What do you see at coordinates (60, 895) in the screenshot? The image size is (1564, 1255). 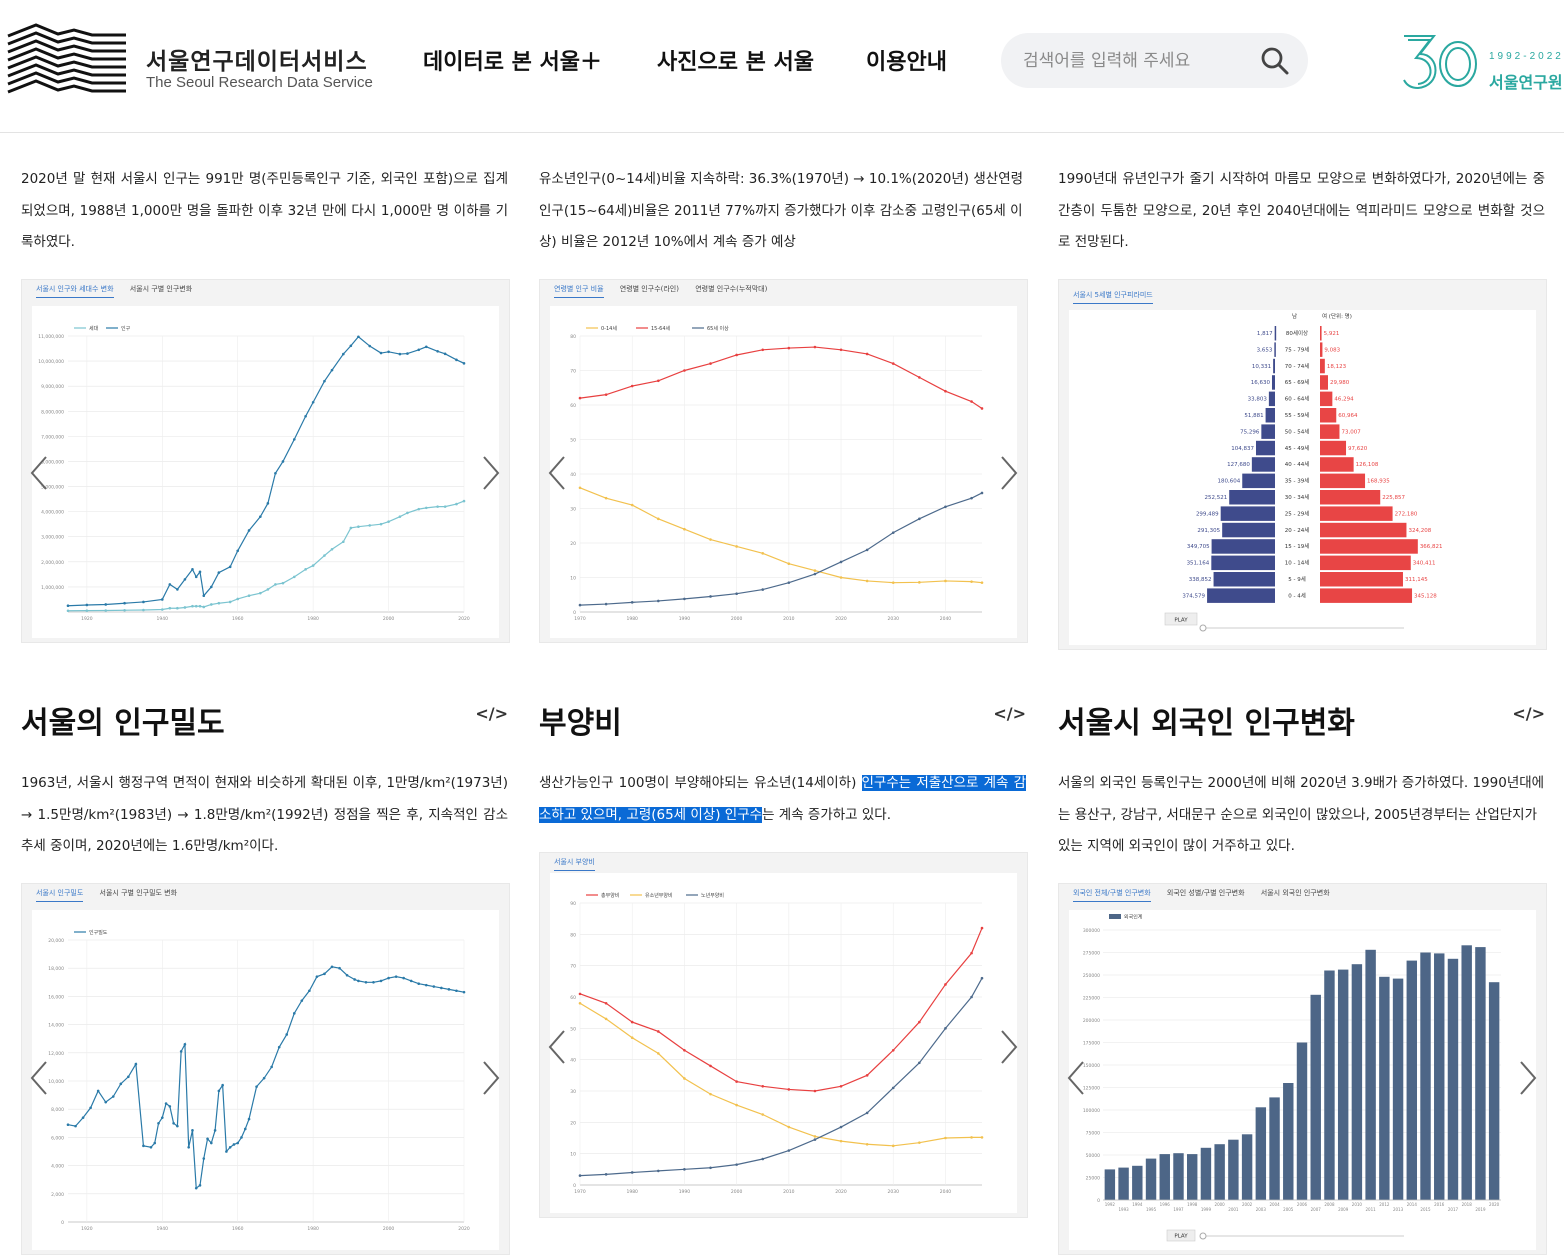 I see `tab-density: 서울시 인구밀도` at bounding box center [60, 895].